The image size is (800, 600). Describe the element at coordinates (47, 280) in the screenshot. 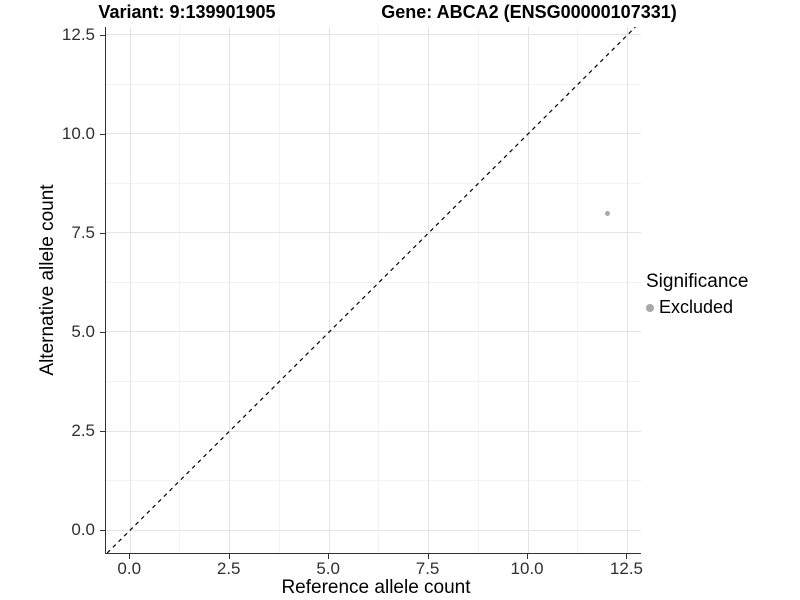

I see `y-axis-title: Alternative allele count` at that location.